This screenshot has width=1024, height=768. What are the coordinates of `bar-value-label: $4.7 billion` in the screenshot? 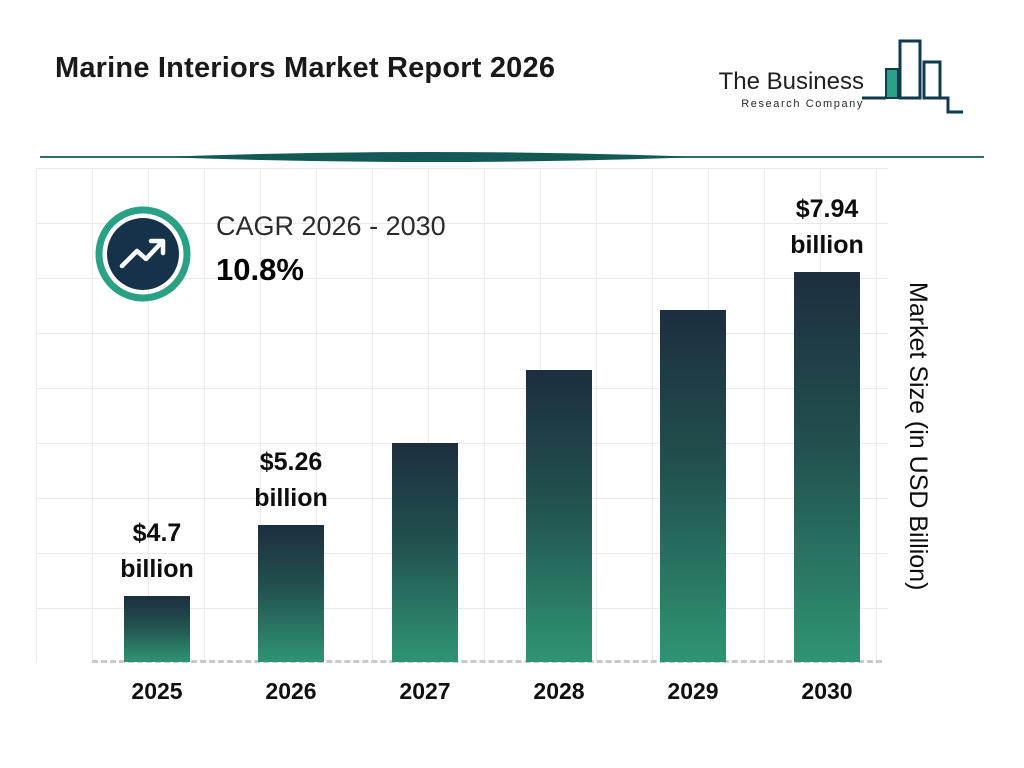 It's located at (157, 550).